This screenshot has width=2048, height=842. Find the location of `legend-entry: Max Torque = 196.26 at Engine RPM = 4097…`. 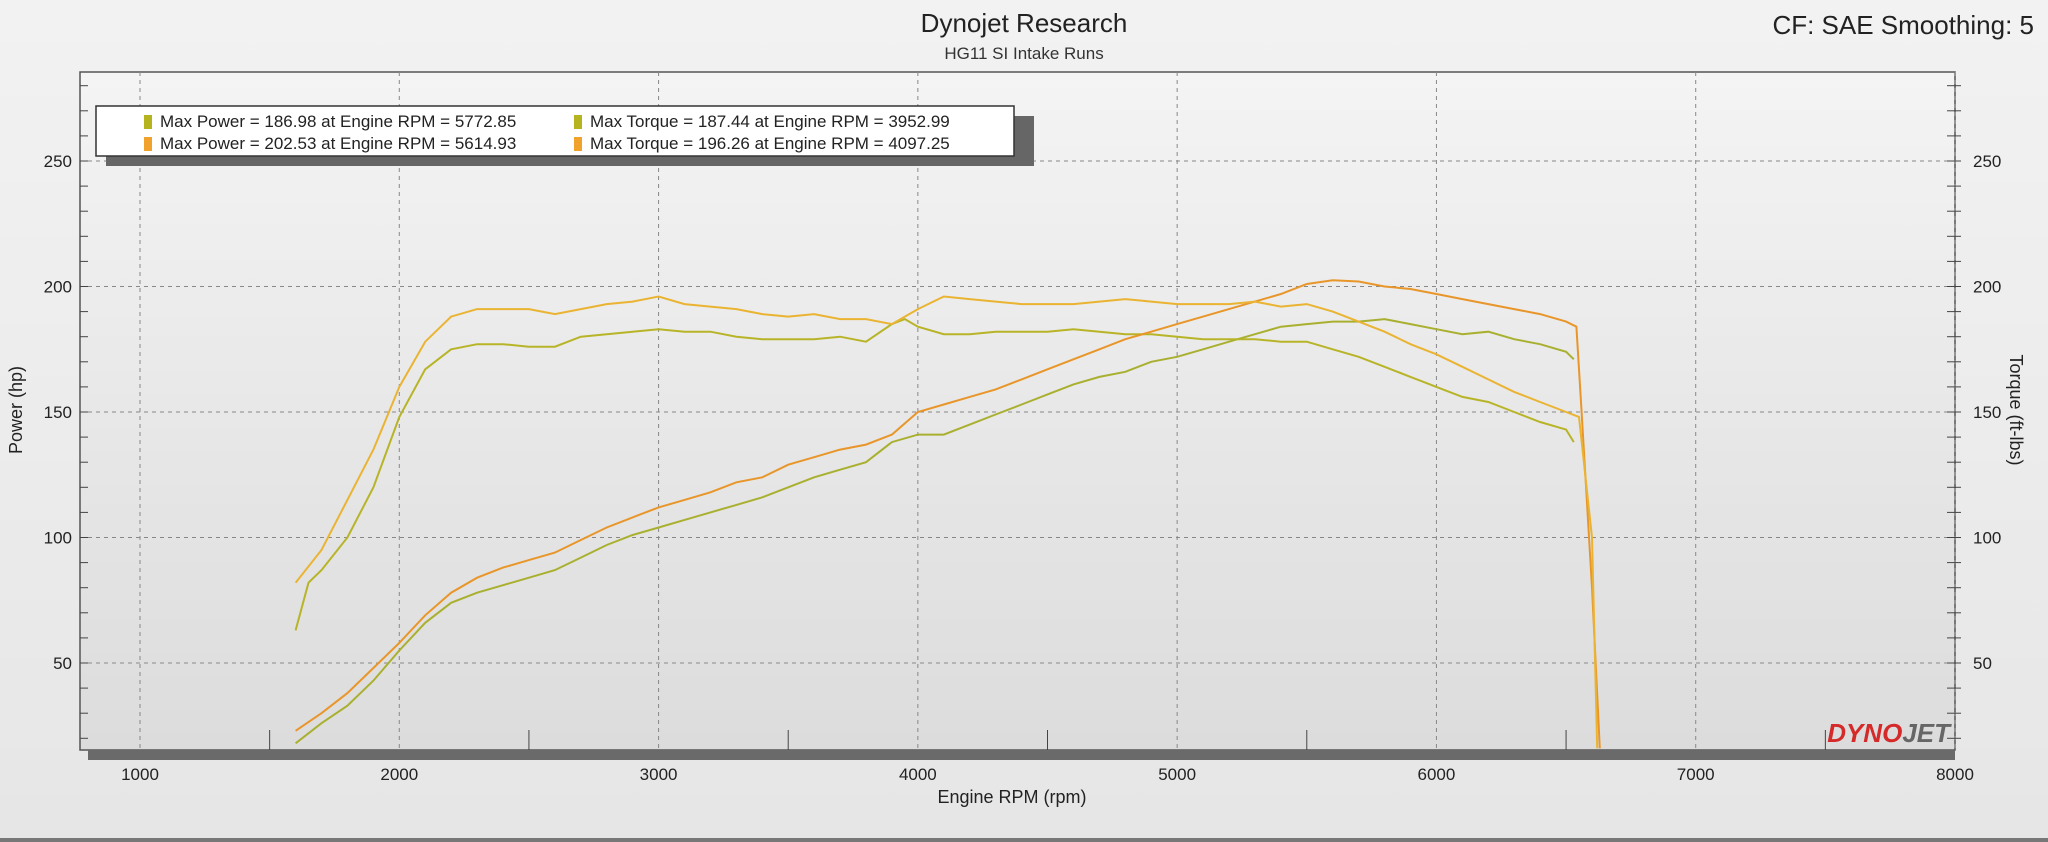

legend-entry: Max Torque = 196.26 at Engine RPM = 4097… is located at coordinates (770, 143).